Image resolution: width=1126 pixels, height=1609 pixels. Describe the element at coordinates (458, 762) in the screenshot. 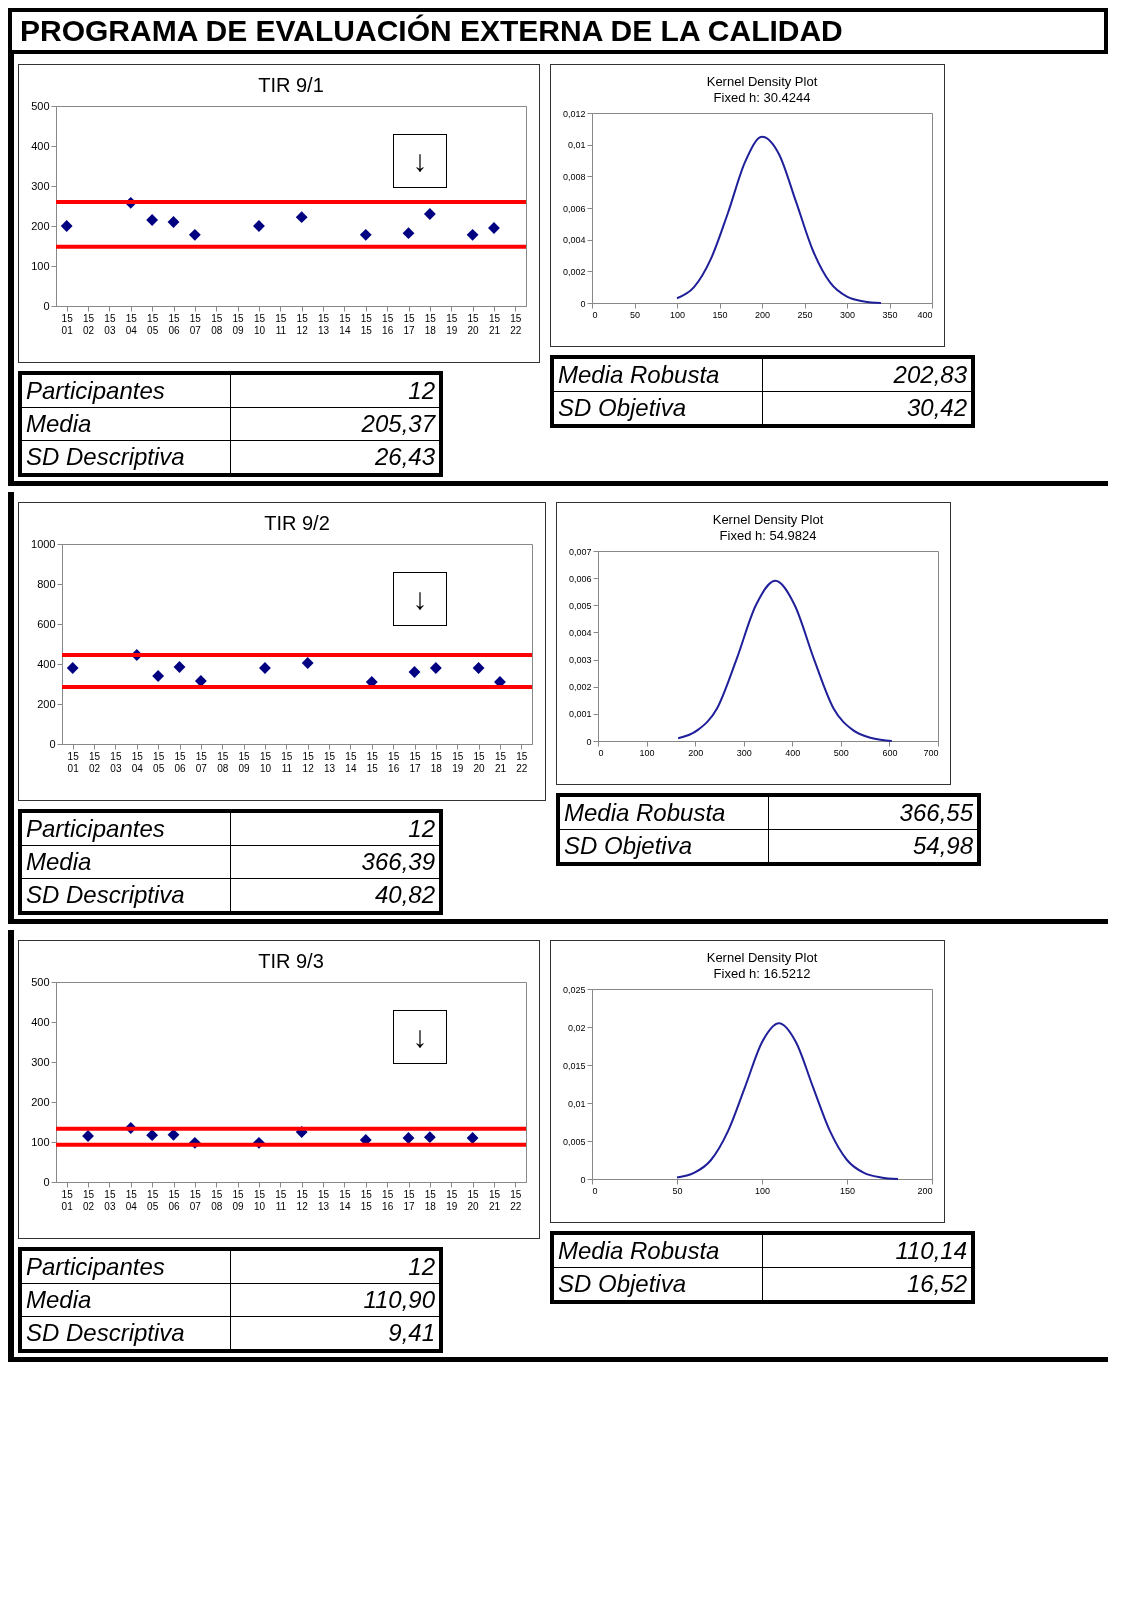

I see `x-tick-label: 15 19` at that location.